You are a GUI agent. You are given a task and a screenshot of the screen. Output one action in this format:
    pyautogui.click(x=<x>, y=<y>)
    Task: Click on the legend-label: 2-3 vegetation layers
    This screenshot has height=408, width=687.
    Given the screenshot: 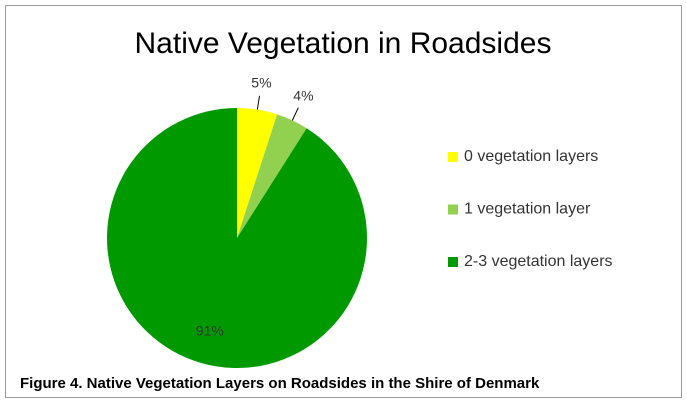 What is the action you would take?
    pyautogui.click(x=538, y=261)
    